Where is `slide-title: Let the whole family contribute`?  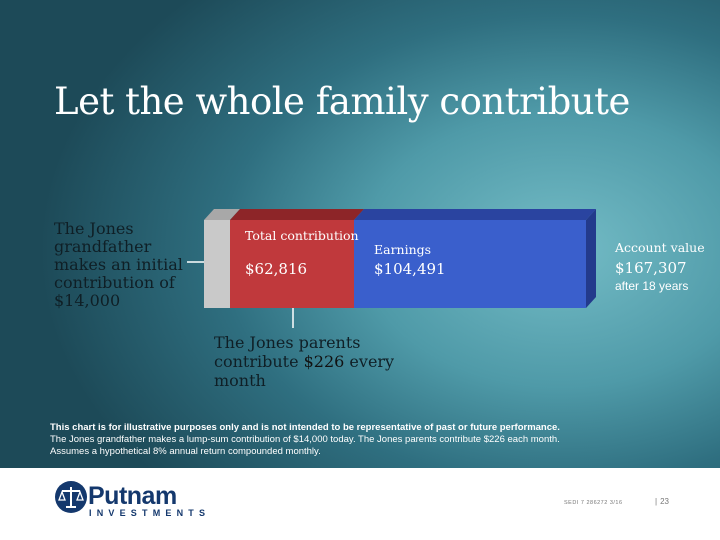 slide-title: Let the whole family contribute is located at coordinates (342, 101).